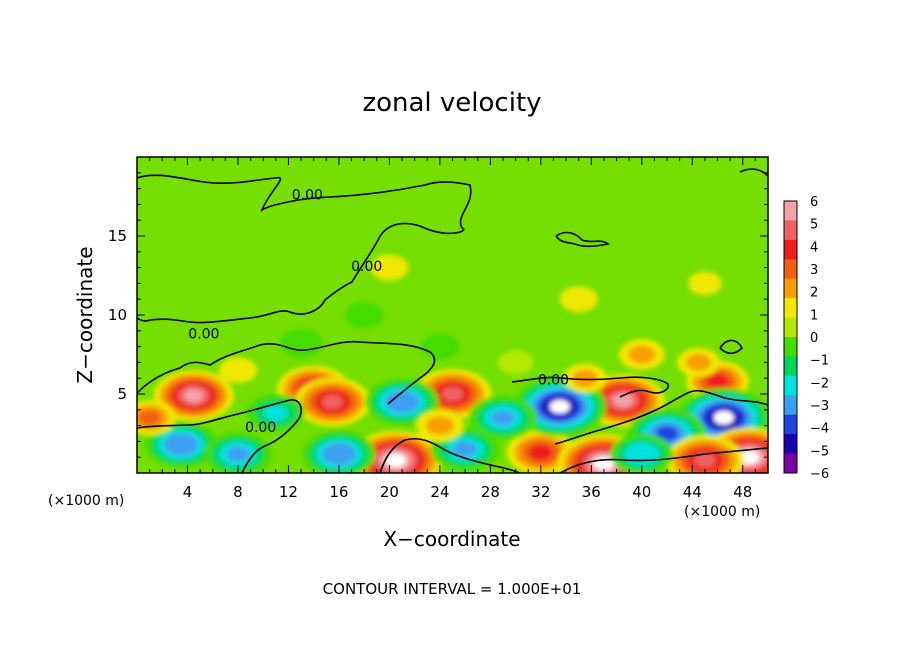 This screenshot has height=654, width=904. What do you see at coordinates (819, 383) in the screenshot?
I see `colorbar-label-8: −2` at bounding box center [819, 383].